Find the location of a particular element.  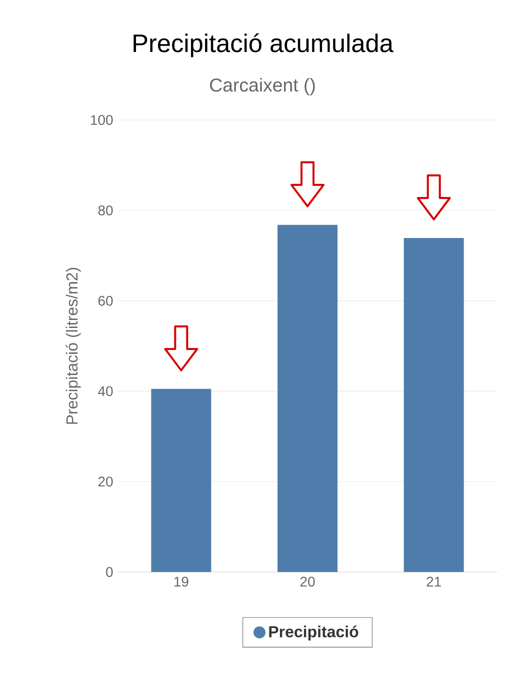

y-tick-label: 40 is located at coordinates (105, 391).